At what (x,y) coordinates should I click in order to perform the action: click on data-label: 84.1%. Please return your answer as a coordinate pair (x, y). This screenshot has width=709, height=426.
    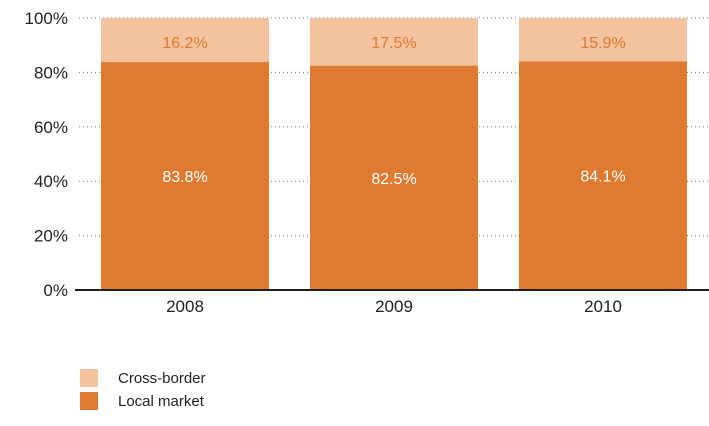
    Looking at the image, I should click on (602, 177).